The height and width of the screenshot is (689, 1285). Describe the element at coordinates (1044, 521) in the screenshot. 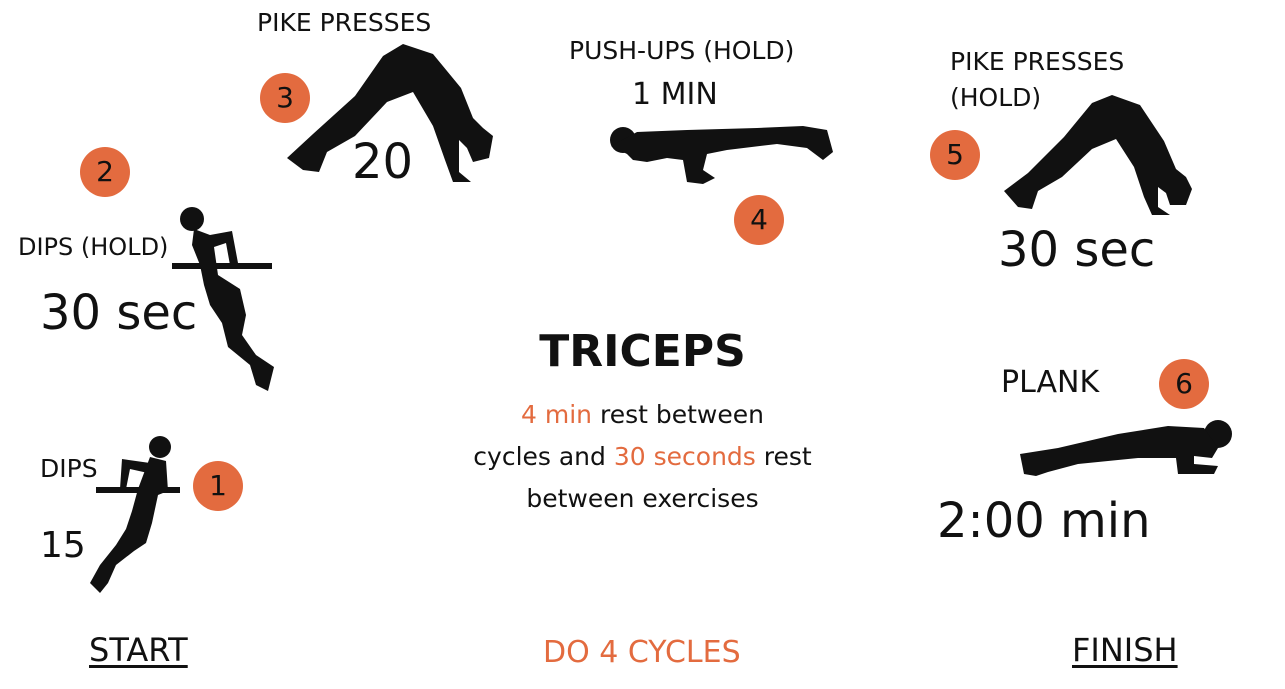

I see `exercise-6-amount: 2:00 min` at that location.